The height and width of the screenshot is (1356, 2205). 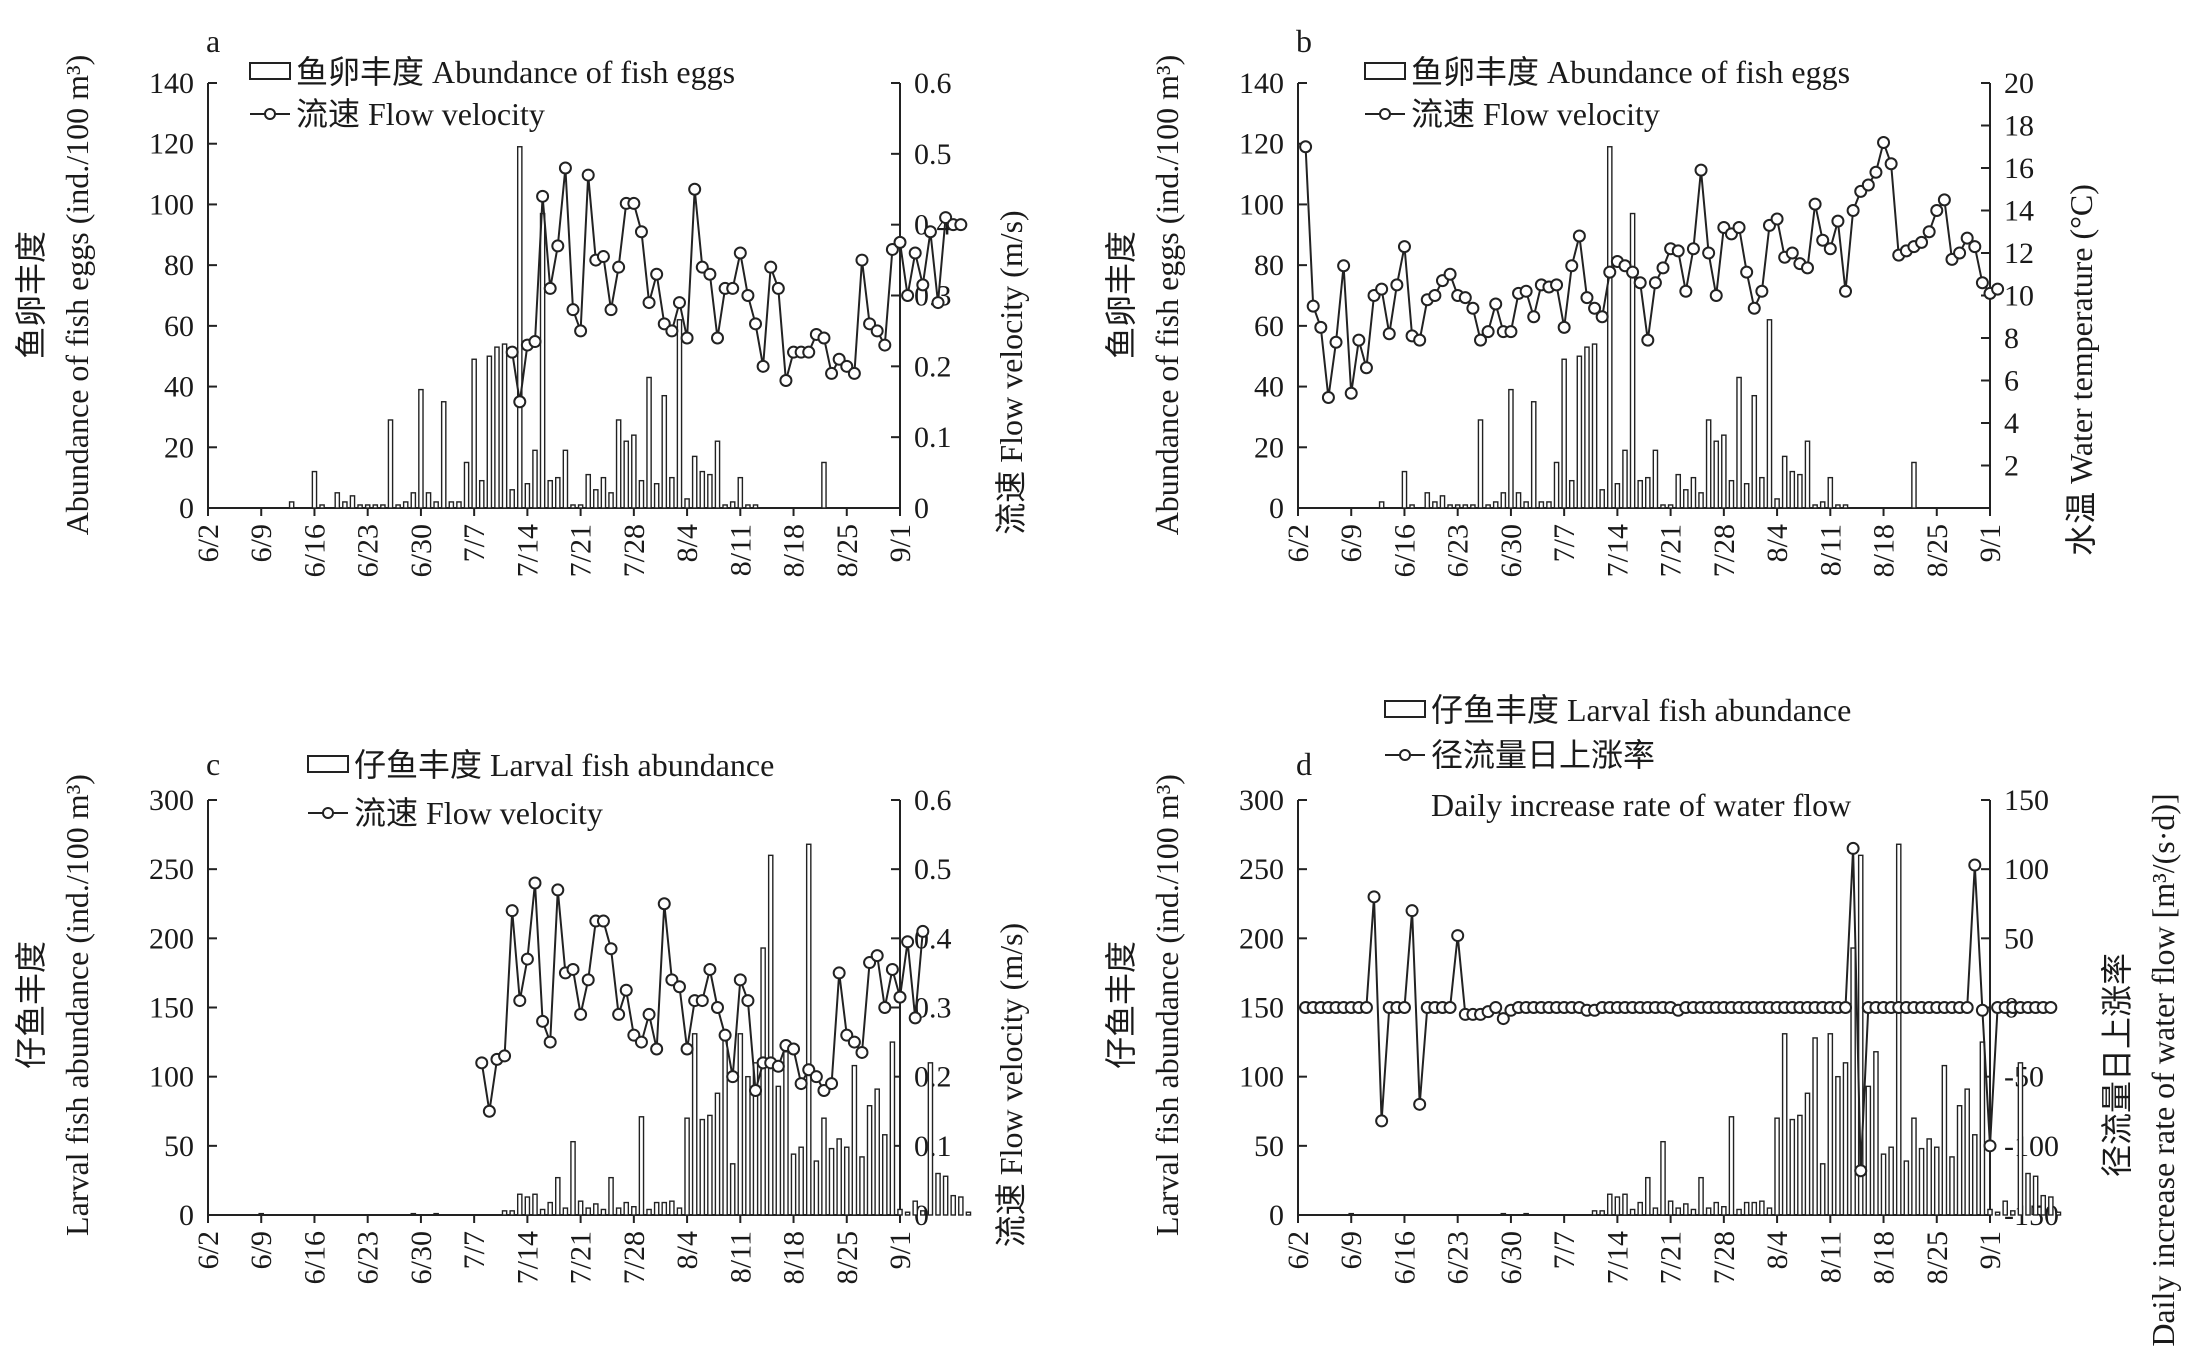 I want to click on x-tick-label: 9/1, so click(x=900, y=543).